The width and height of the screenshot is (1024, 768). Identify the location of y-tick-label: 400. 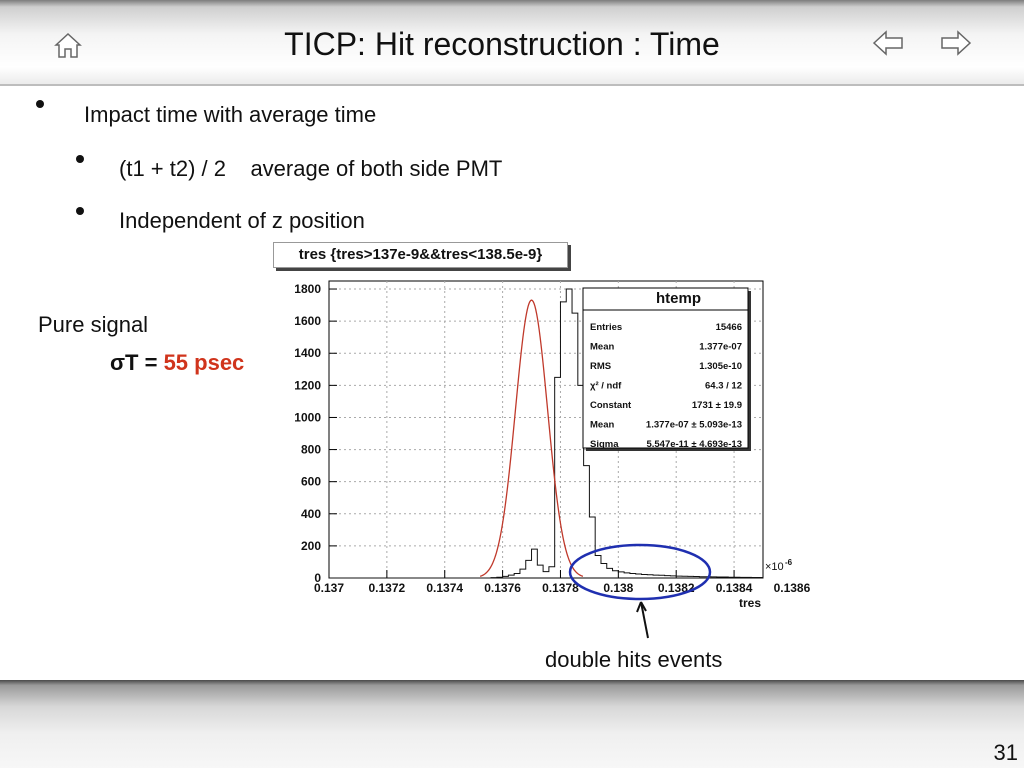
(311, 514).